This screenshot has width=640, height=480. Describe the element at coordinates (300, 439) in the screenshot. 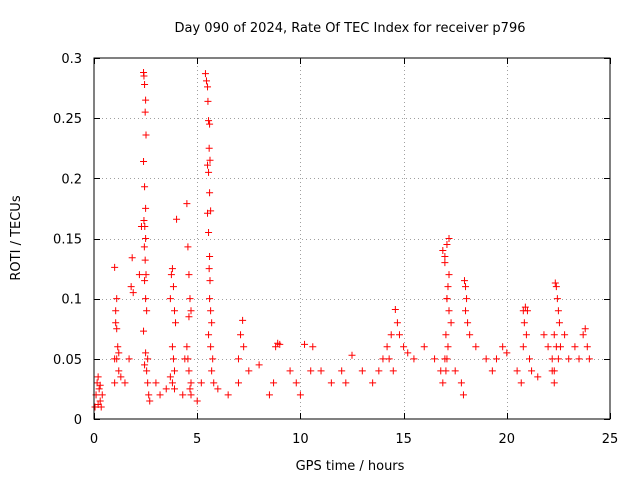

I see `x-tick-label: 10` at that location.